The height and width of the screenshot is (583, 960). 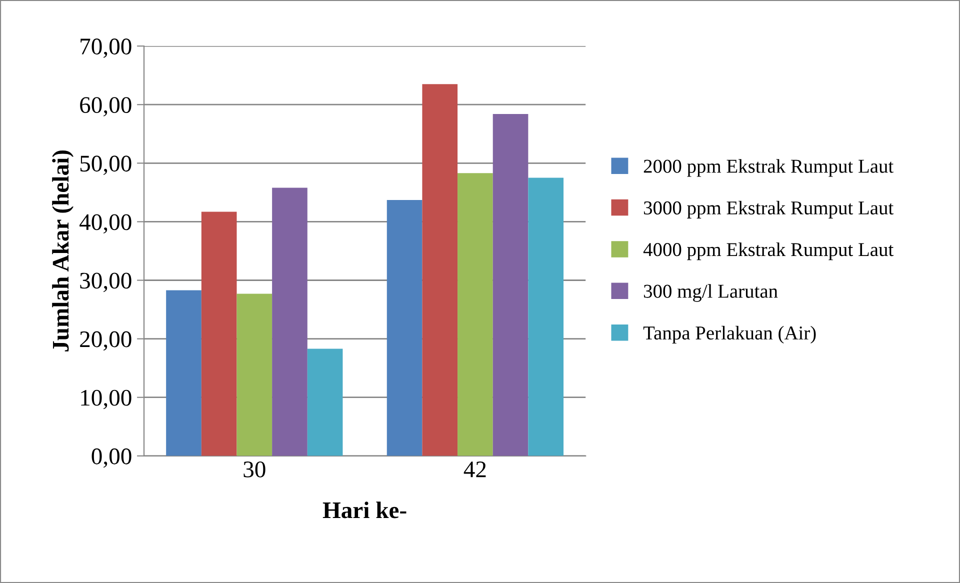 What do you see at coordinates (729, 335) in the screenshot?
I see `legend-label: Tanpa Perlakuan (Air)` at bounding box center [729, 335].